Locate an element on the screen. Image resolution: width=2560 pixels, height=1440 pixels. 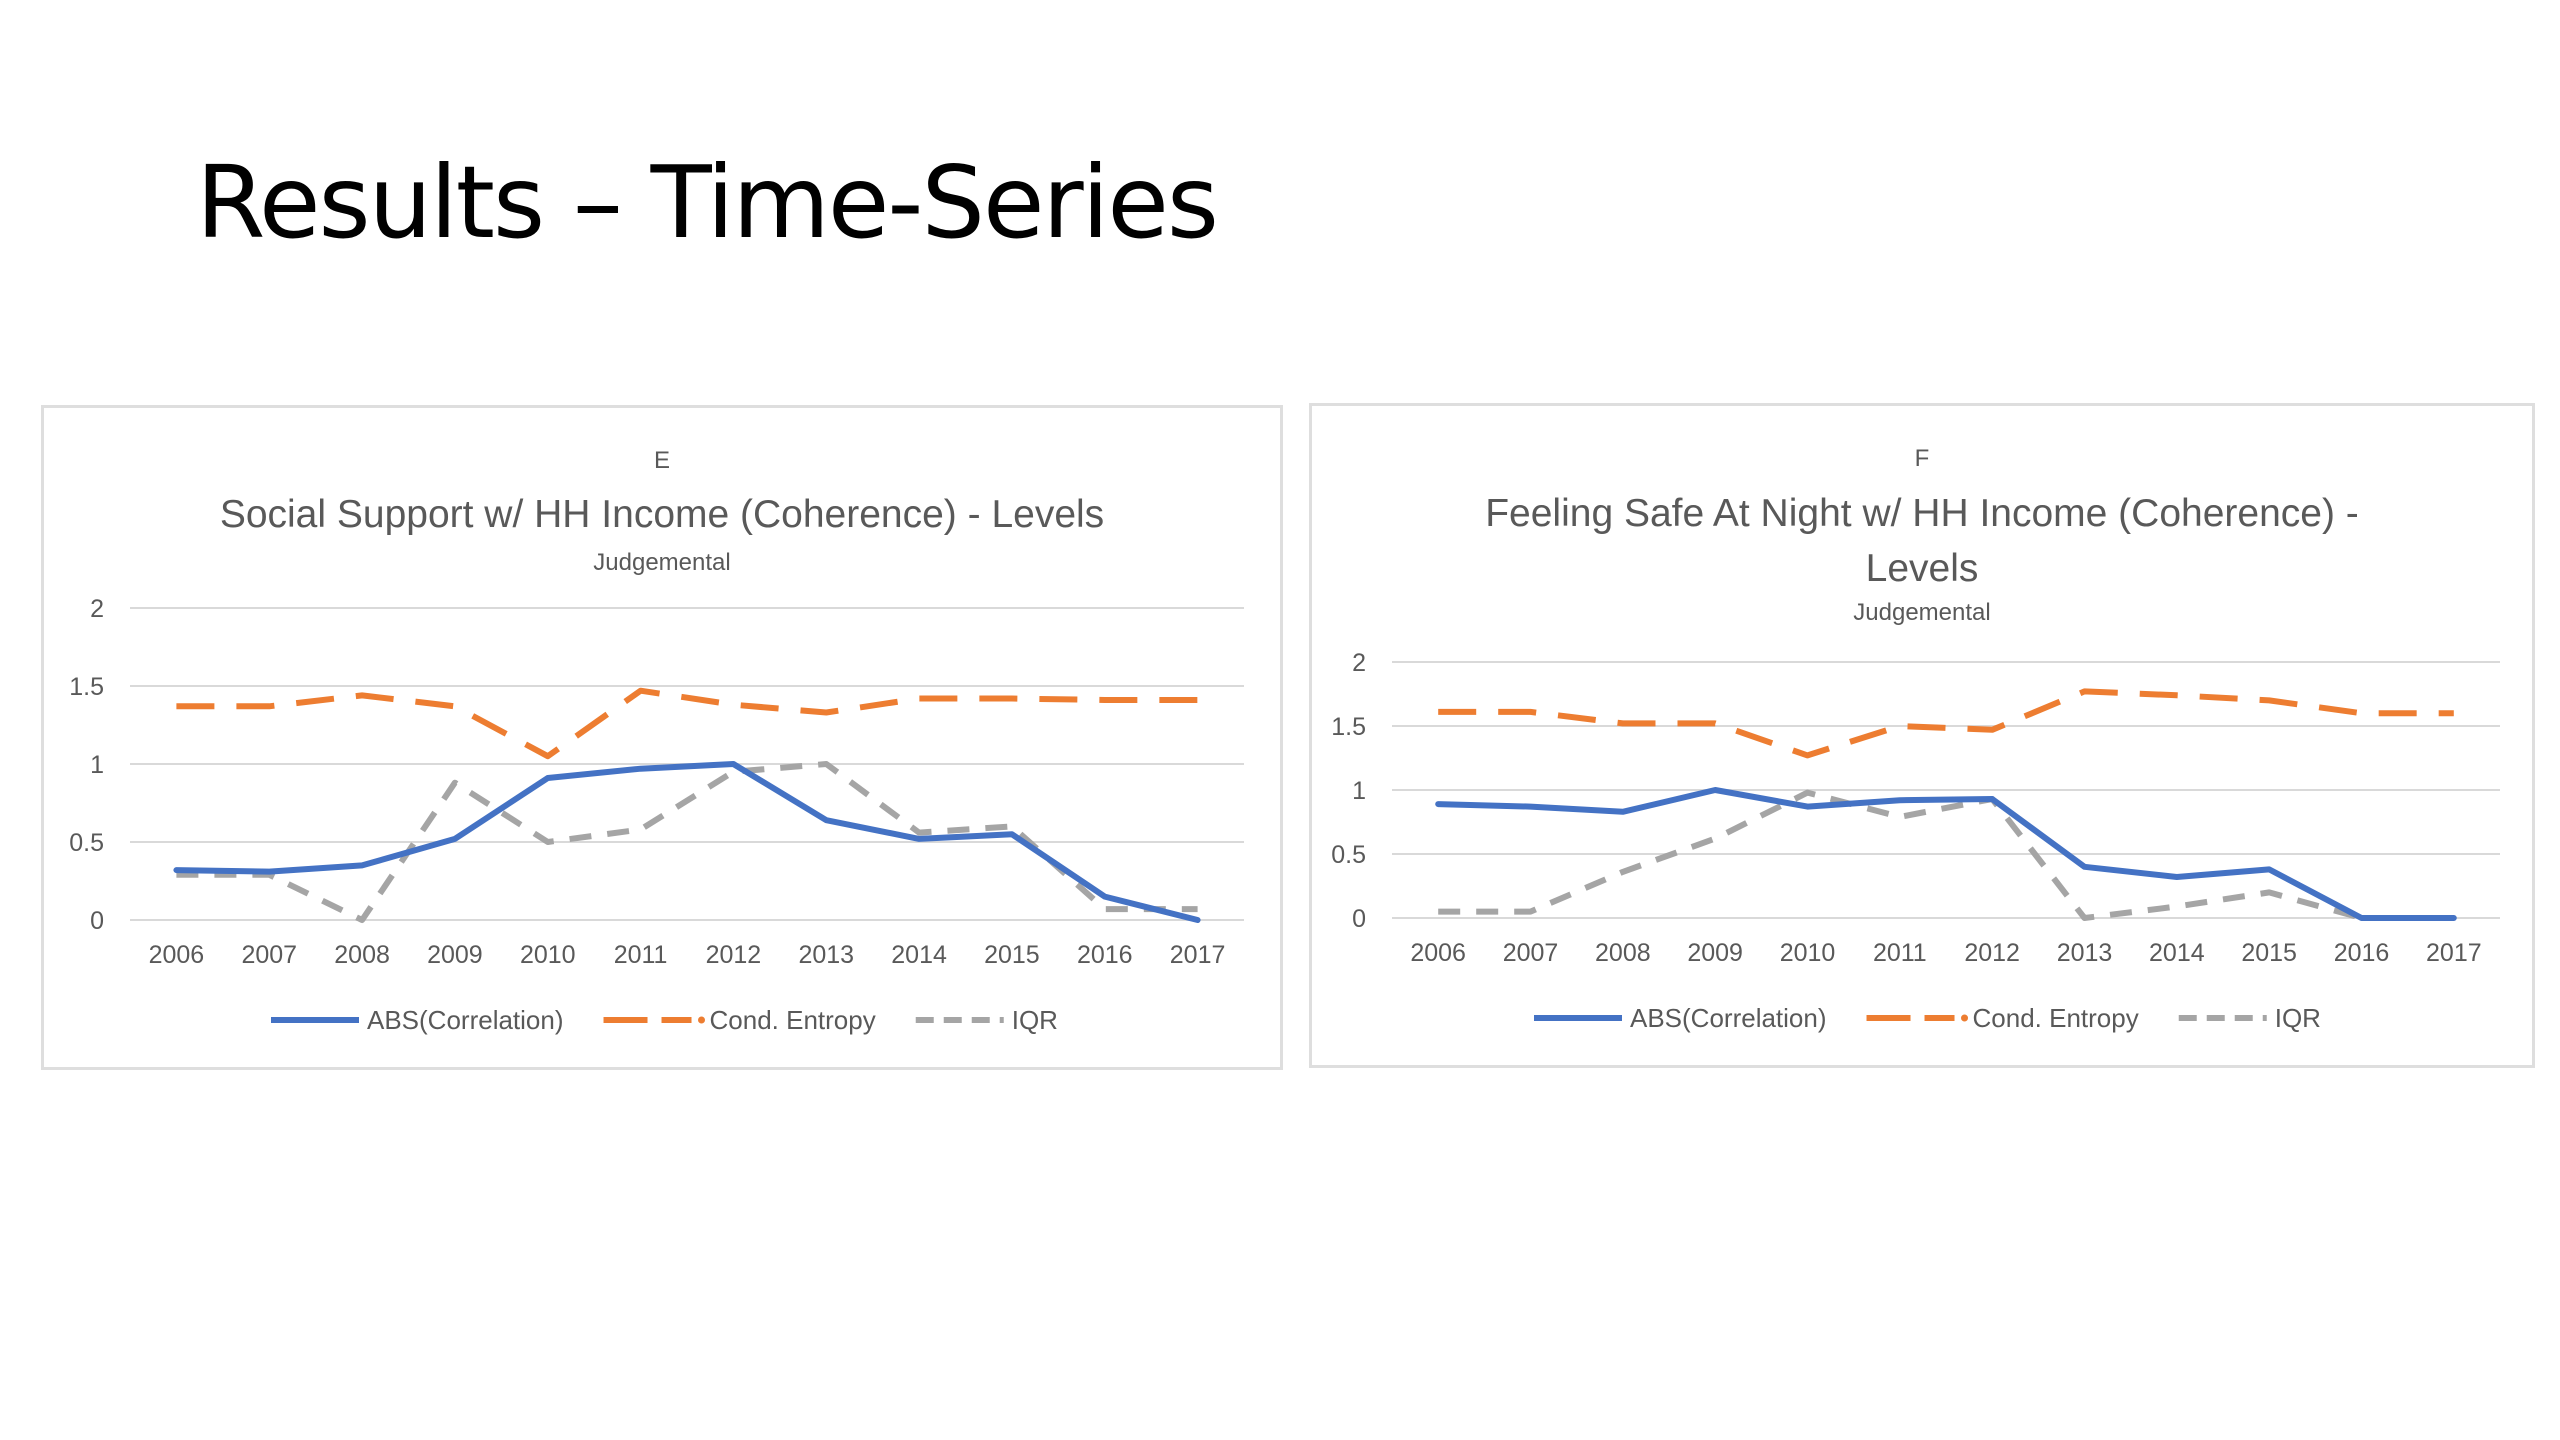
chart-f-legend-marker-cond is located at coordinates (1965, 1018).